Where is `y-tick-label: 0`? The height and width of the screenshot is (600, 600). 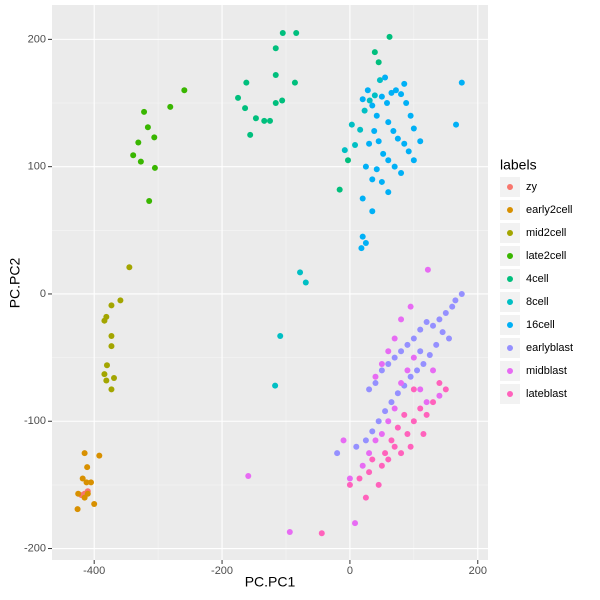
y-tick-label: 0 is located at coordinates (43, 294).